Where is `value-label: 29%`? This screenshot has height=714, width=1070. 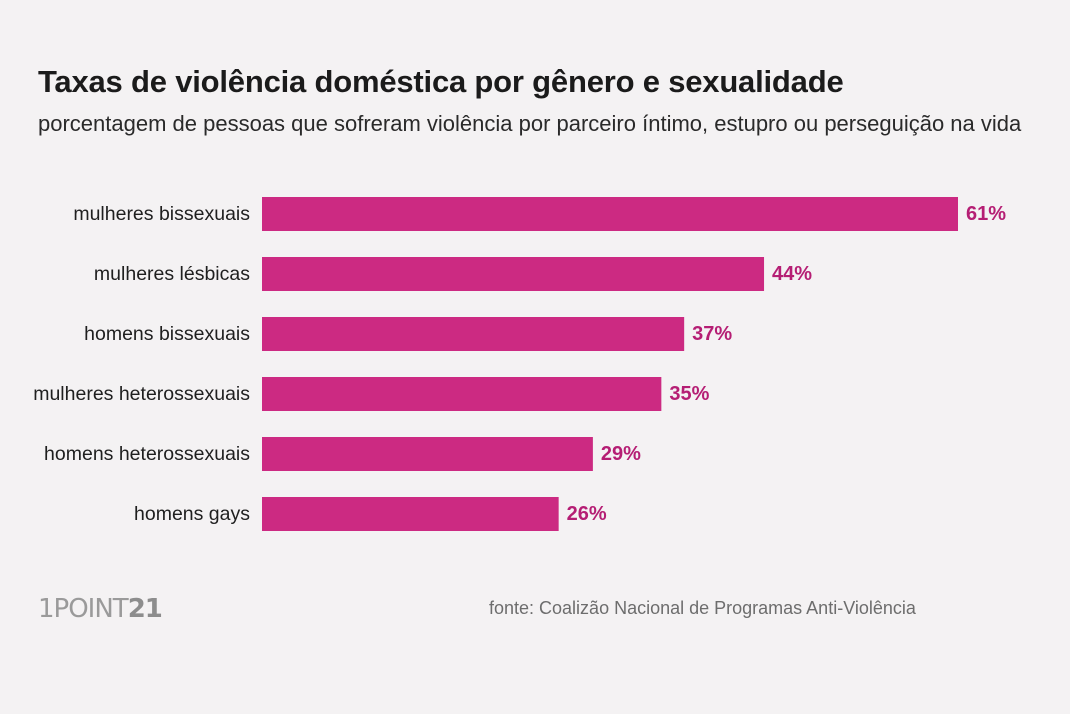
value-label: 29% is located at coordinates (621, 454).